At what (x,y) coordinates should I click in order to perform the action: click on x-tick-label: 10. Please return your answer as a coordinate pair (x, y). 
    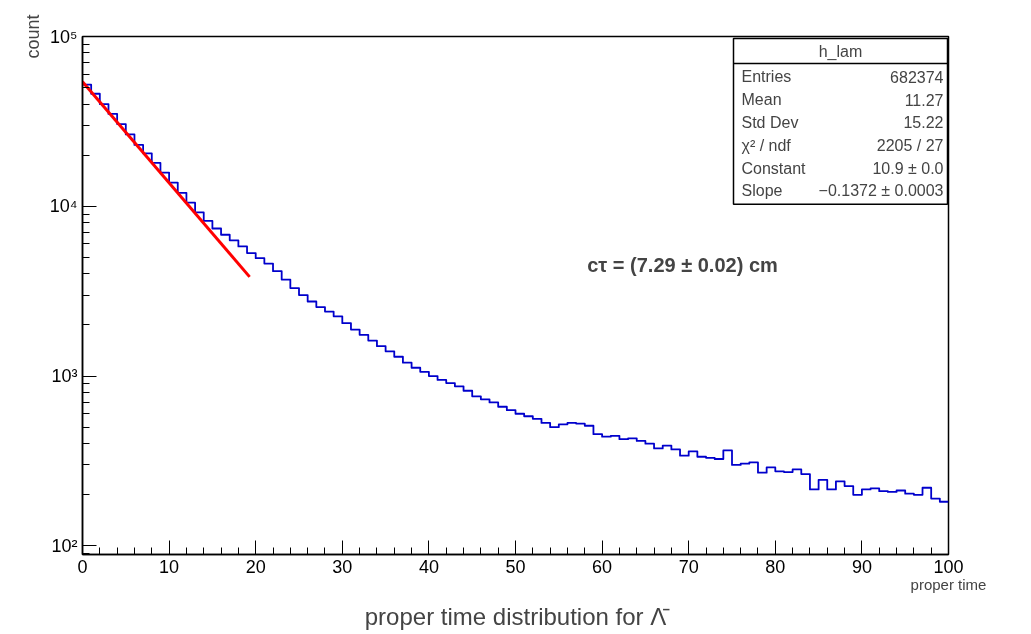
    Looking at the image, I should click on (169, 566).